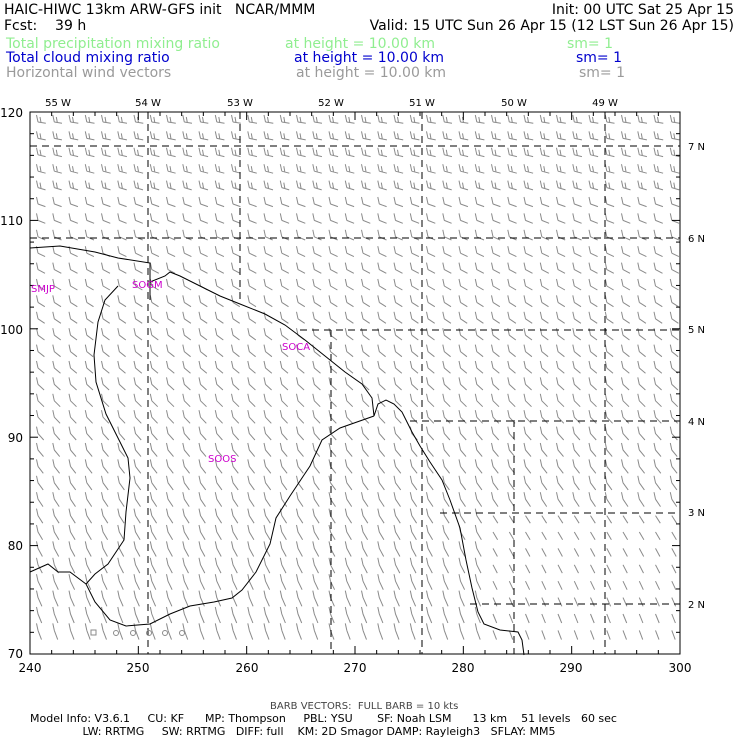  What do you see at coordinates (15, 546) in the screenshot?
I see `y-tick-label: 80` at bounding box center [15, 546].